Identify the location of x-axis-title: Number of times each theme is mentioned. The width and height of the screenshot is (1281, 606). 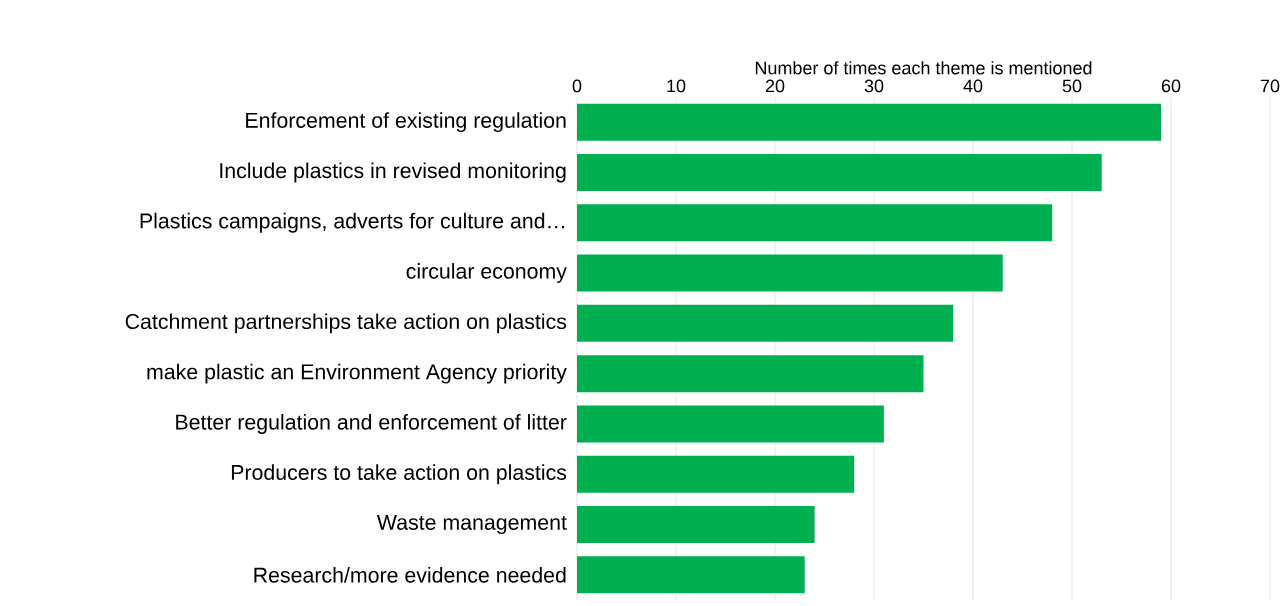
(923, 68).